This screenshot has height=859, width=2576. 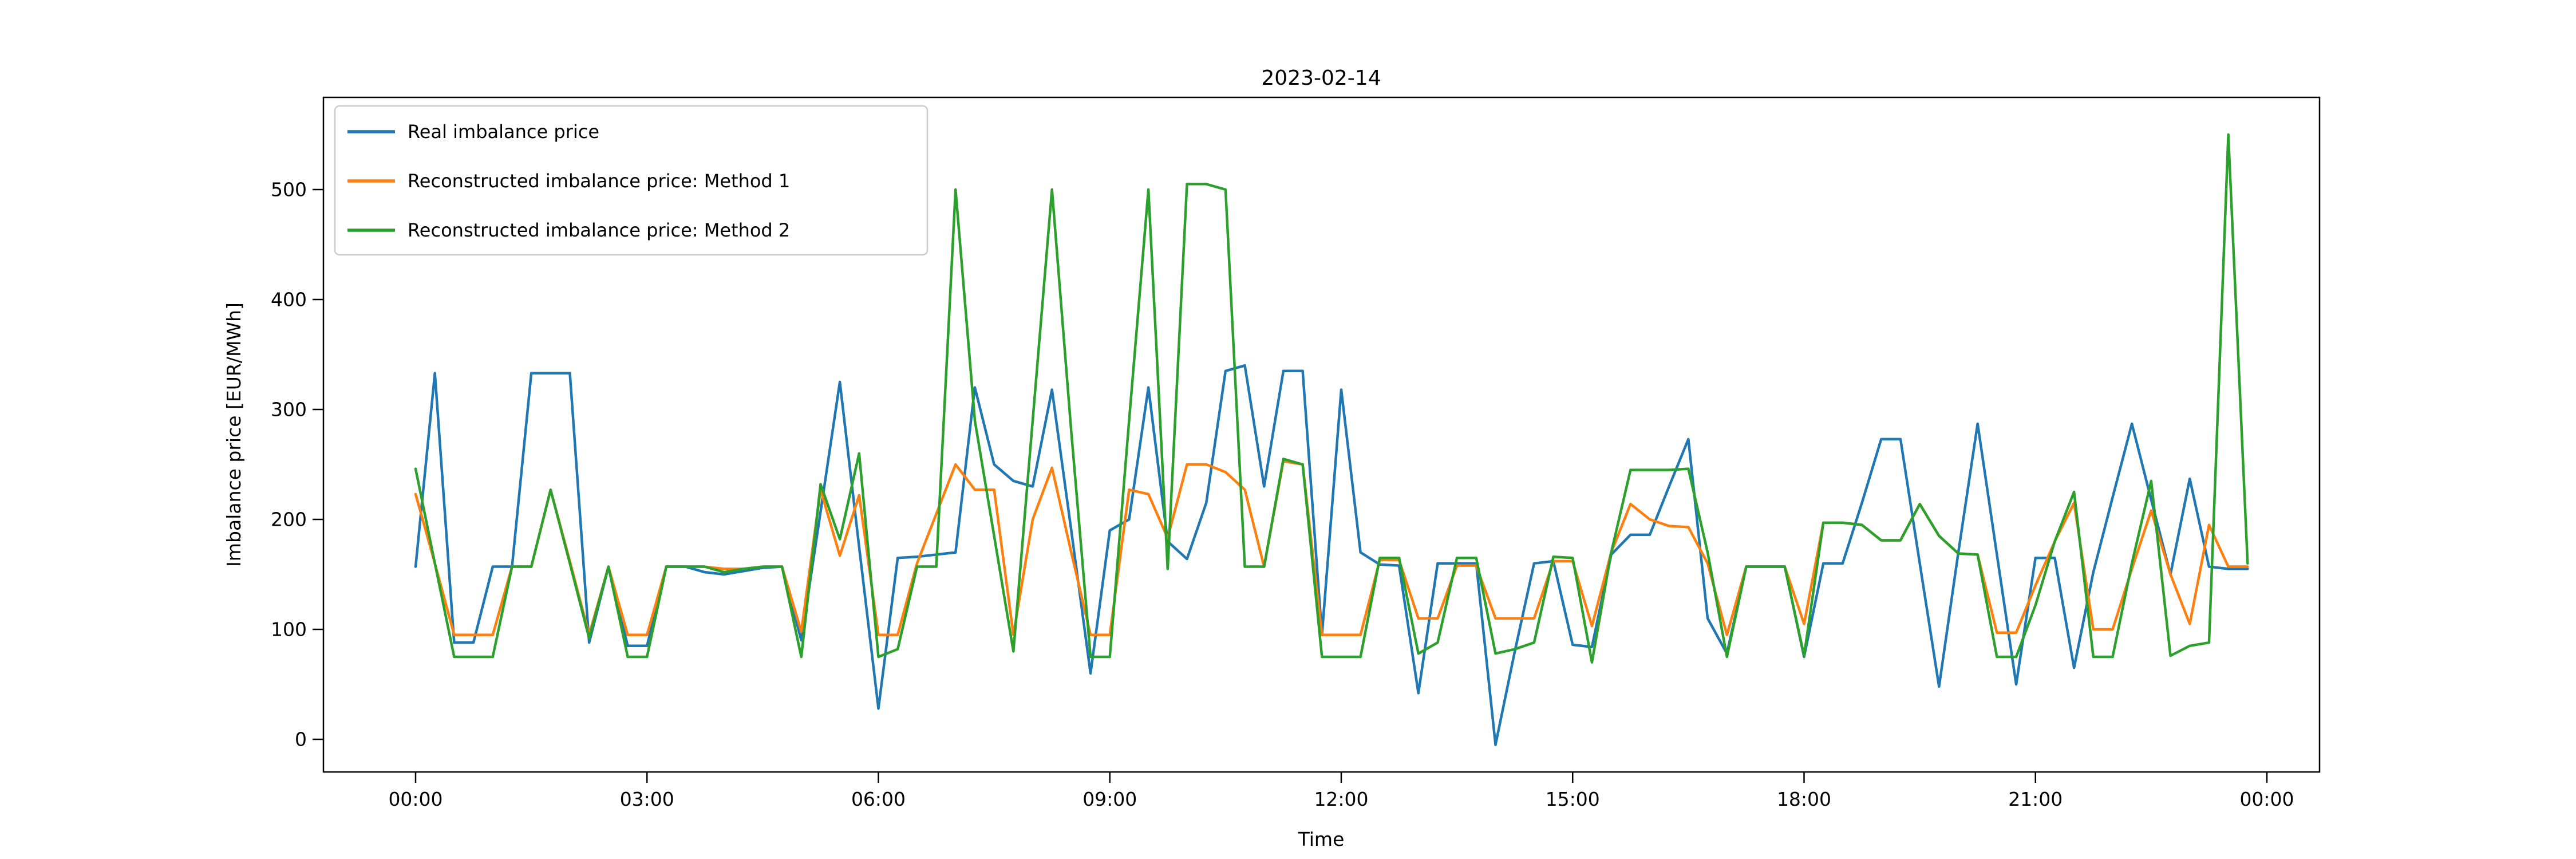 What do you see at coordinates (234, 434) in the screenshot?
I see `y-axis-label: Imbalance price [EUR/MWh]` at bounding box center [234, 434].